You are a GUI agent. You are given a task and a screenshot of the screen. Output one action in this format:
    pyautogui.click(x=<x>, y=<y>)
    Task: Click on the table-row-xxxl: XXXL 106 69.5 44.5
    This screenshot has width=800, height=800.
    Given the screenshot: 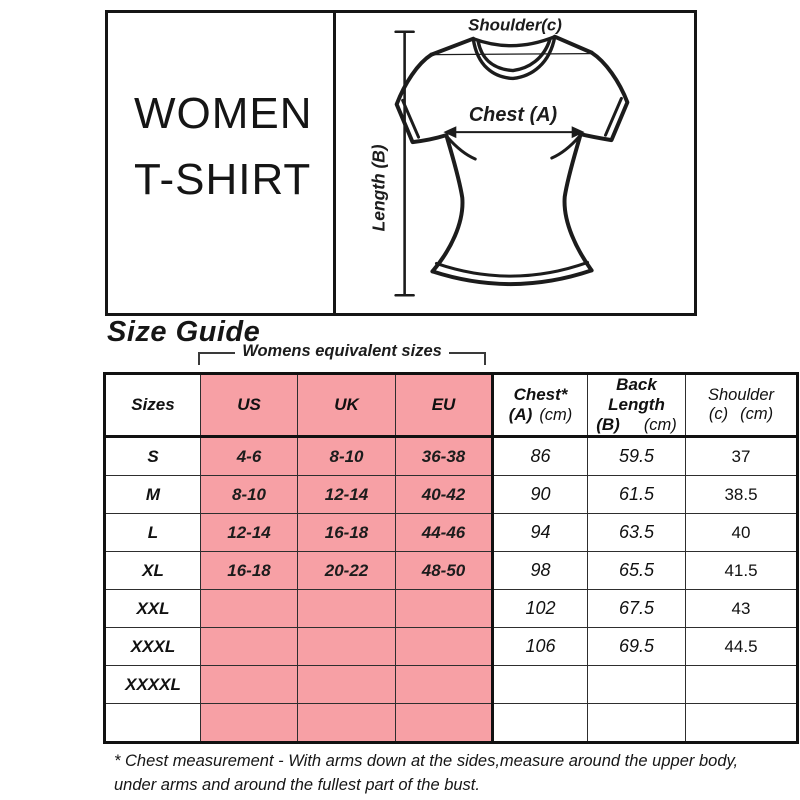 What is the action you would take?
    pyautogui.click(x=451, y=646)
    